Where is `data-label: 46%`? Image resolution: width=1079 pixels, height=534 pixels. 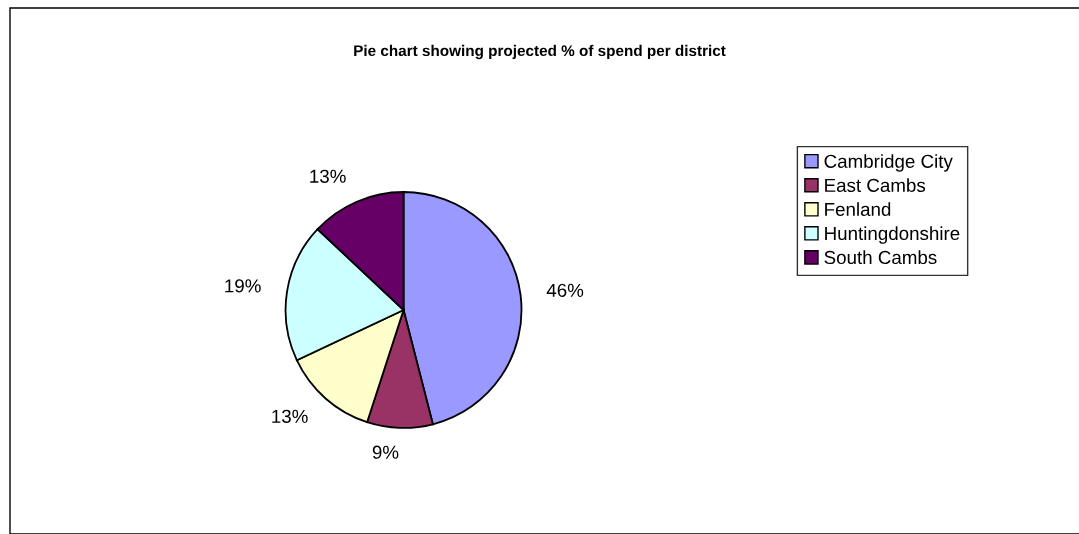
data-label: 46% is located at coordinates (565, 290).